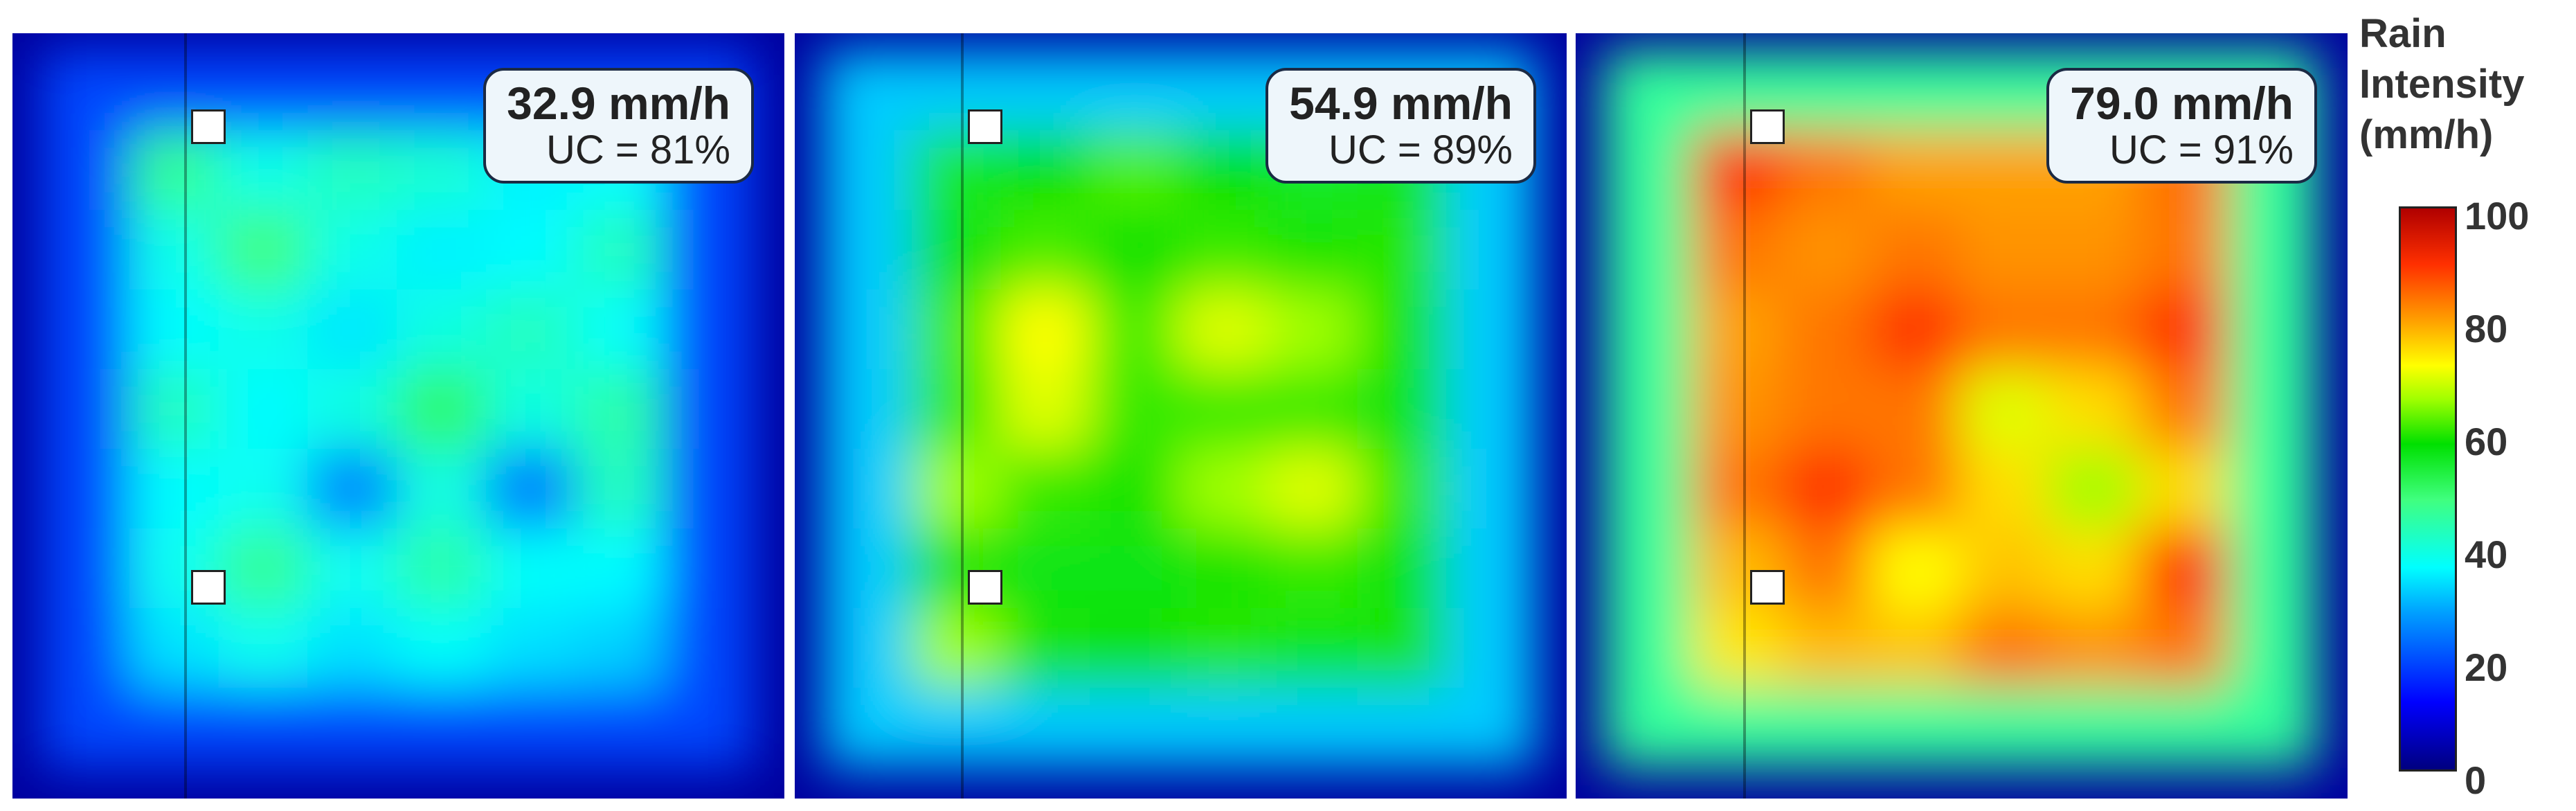 This screenshot has width=2576, height=811. Describe the element at coordinates (2497, 216) in the screenshot. I see `colorbar-tick: 100` at that location.